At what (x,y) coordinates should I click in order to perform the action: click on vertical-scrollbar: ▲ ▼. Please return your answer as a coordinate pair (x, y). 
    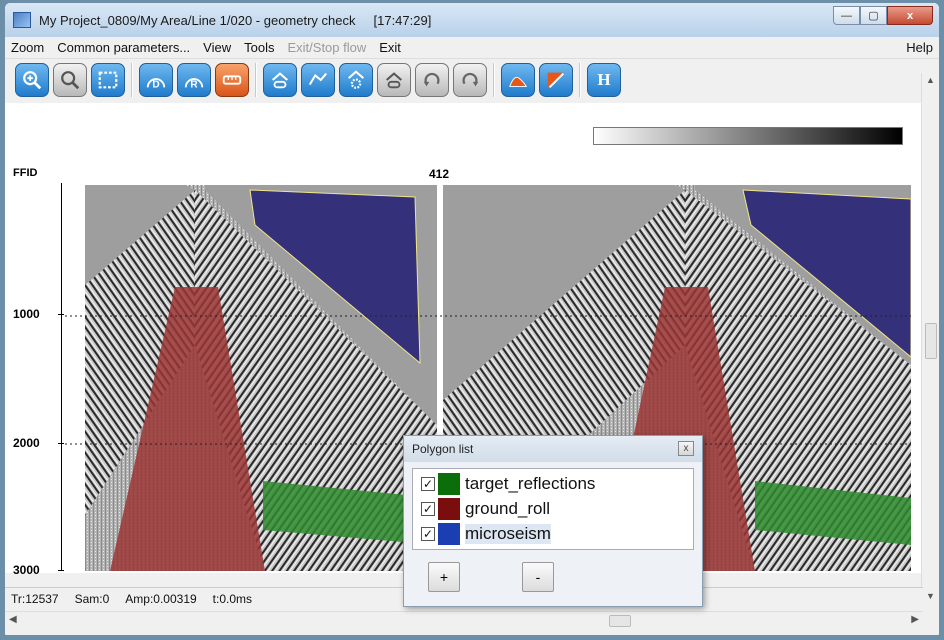
    Looking at the image, I should click on (930, 338).